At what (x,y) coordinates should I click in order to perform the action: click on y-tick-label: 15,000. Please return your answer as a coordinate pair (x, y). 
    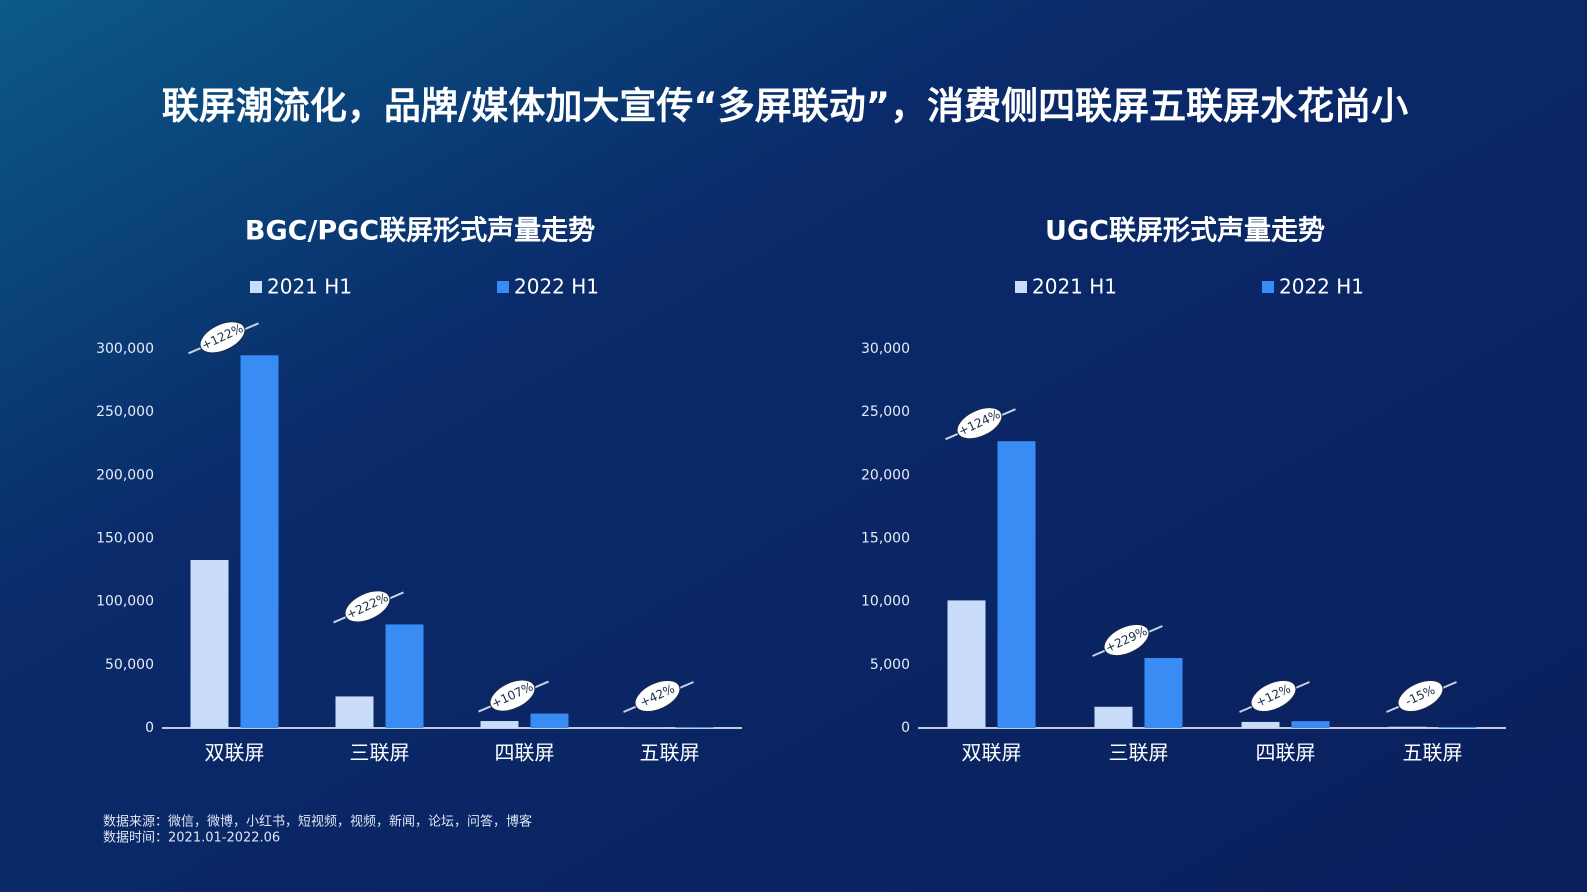
    Looking at the image, I should click on (885, 539).